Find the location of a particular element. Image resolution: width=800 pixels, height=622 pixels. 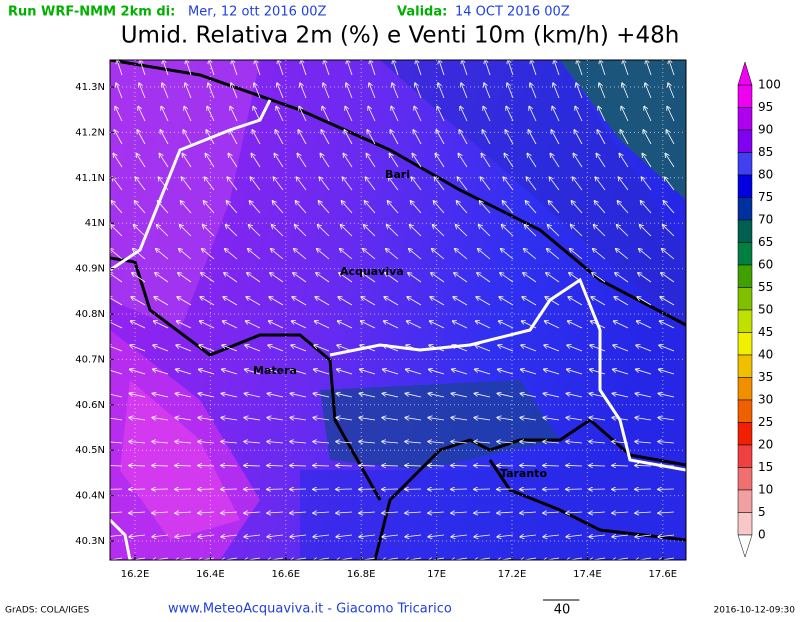

valid-date: 14 OCT 2016 00Z is located at coordinates (512, 12).